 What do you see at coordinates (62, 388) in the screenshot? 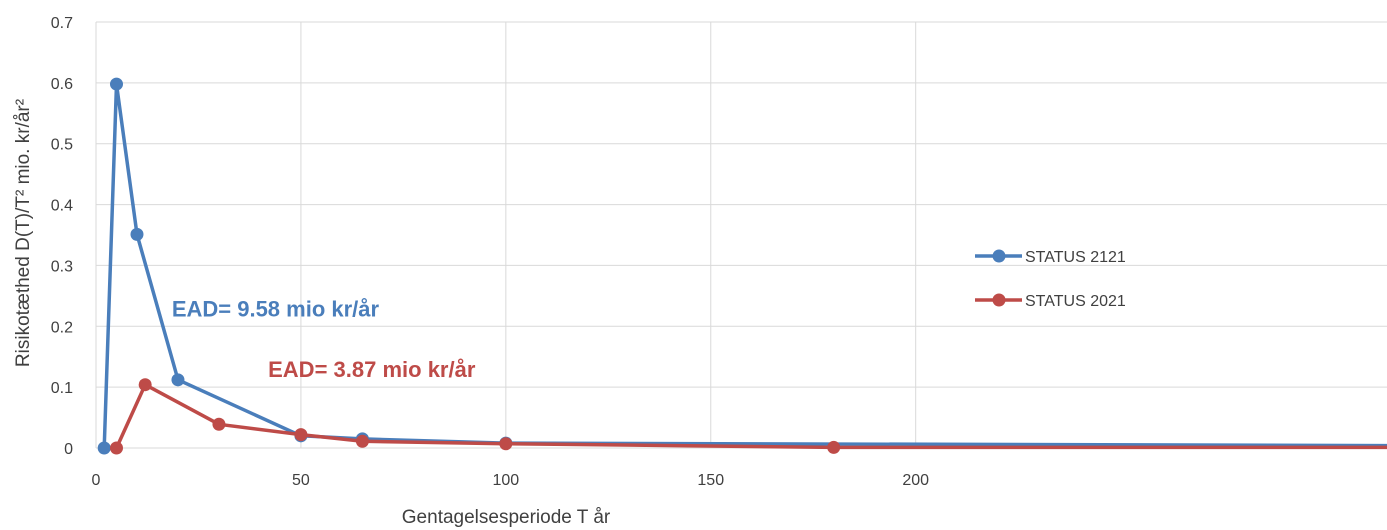
I see `y-tick-label: 0.1` at bounding box center [62, 388].